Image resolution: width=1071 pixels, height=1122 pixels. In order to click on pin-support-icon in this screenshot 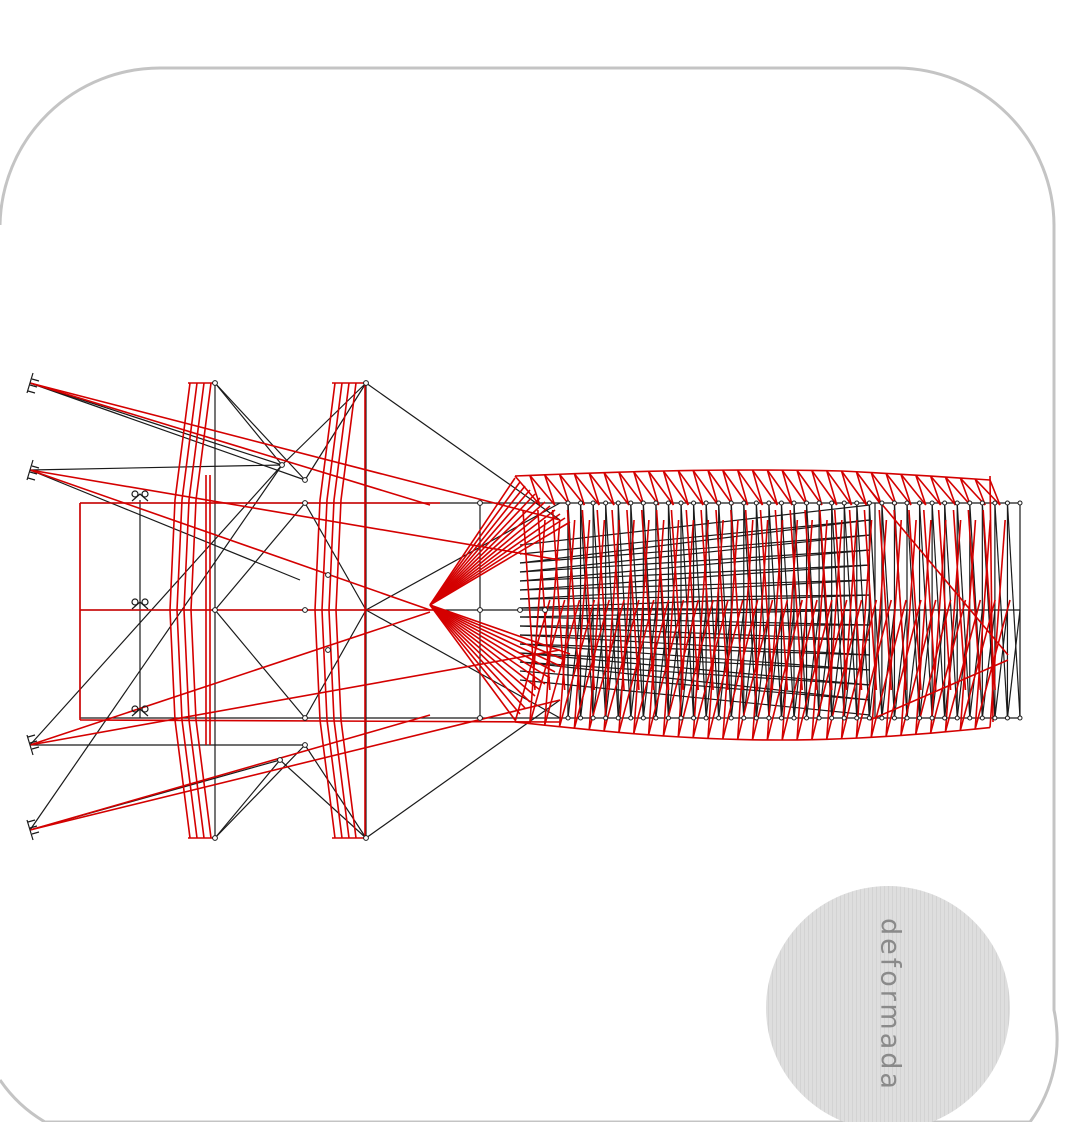, I will do `click(140, 496)`.